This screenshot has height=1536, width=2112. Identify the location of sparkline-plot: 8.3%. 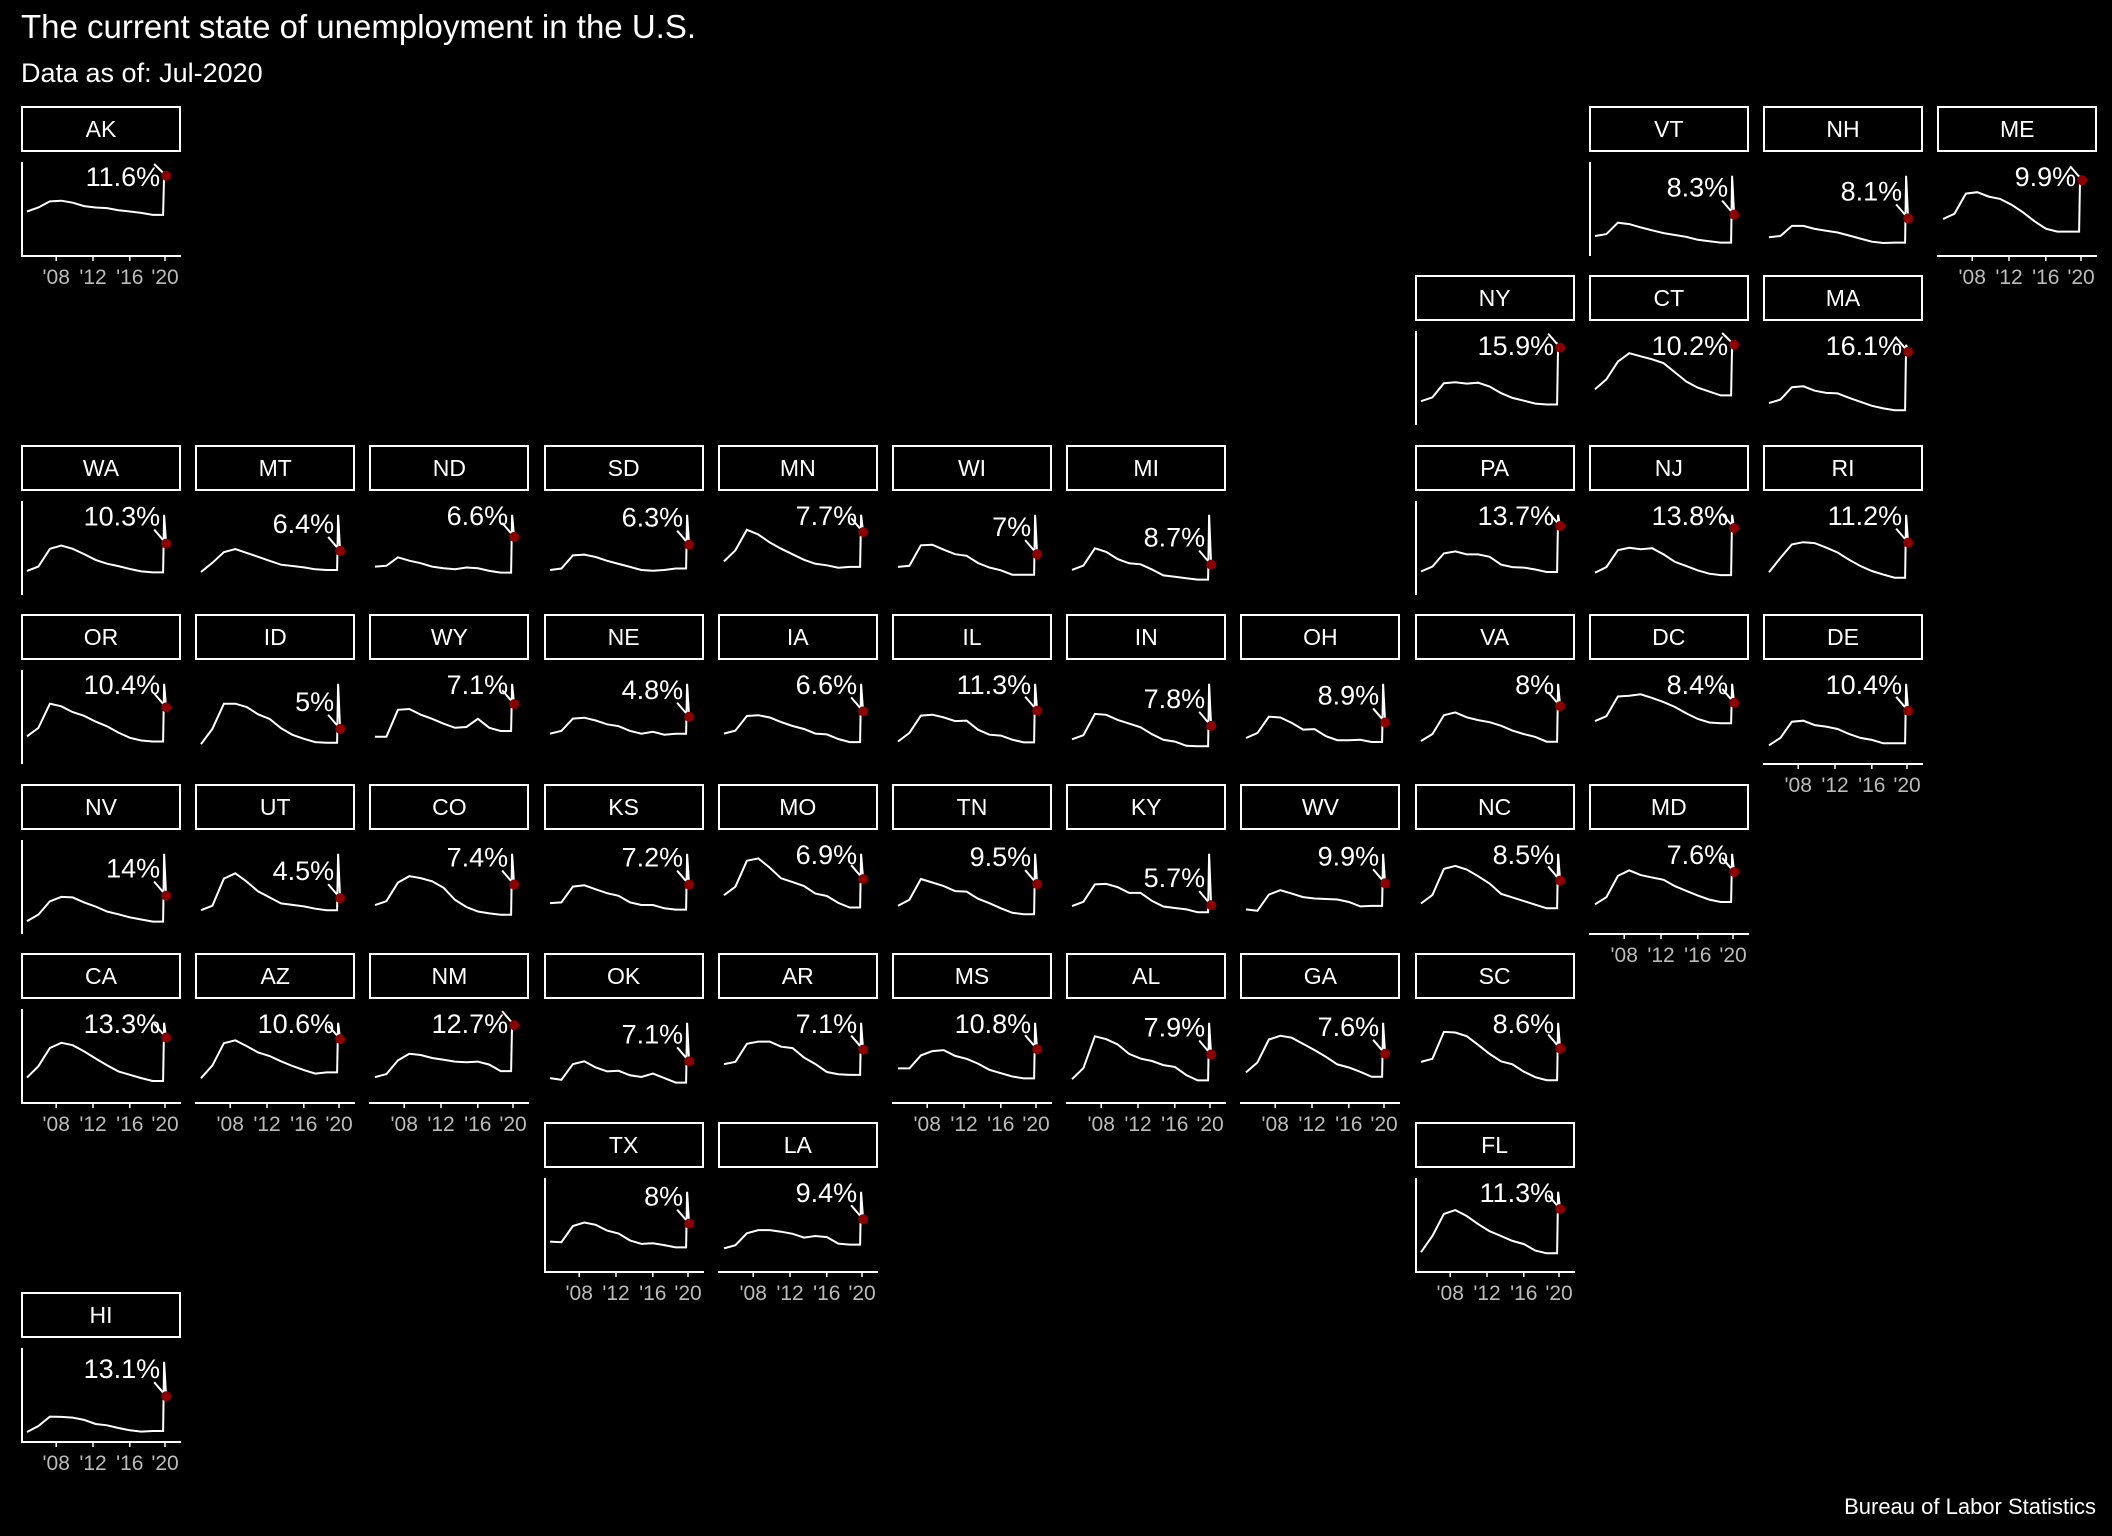
(1663, 209).